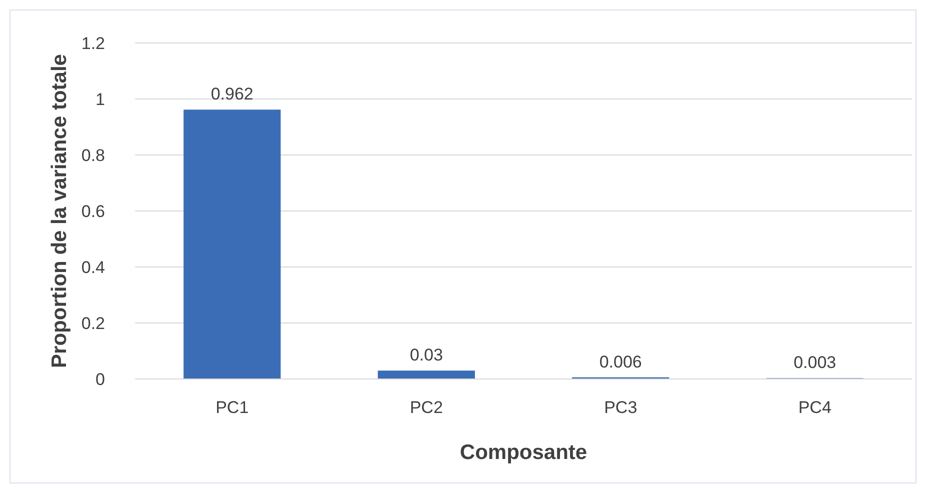  What do you see at coordinates (620, 362) in the screenshot?
I see `data-label: 0.006` at bounding box center [620, 362].